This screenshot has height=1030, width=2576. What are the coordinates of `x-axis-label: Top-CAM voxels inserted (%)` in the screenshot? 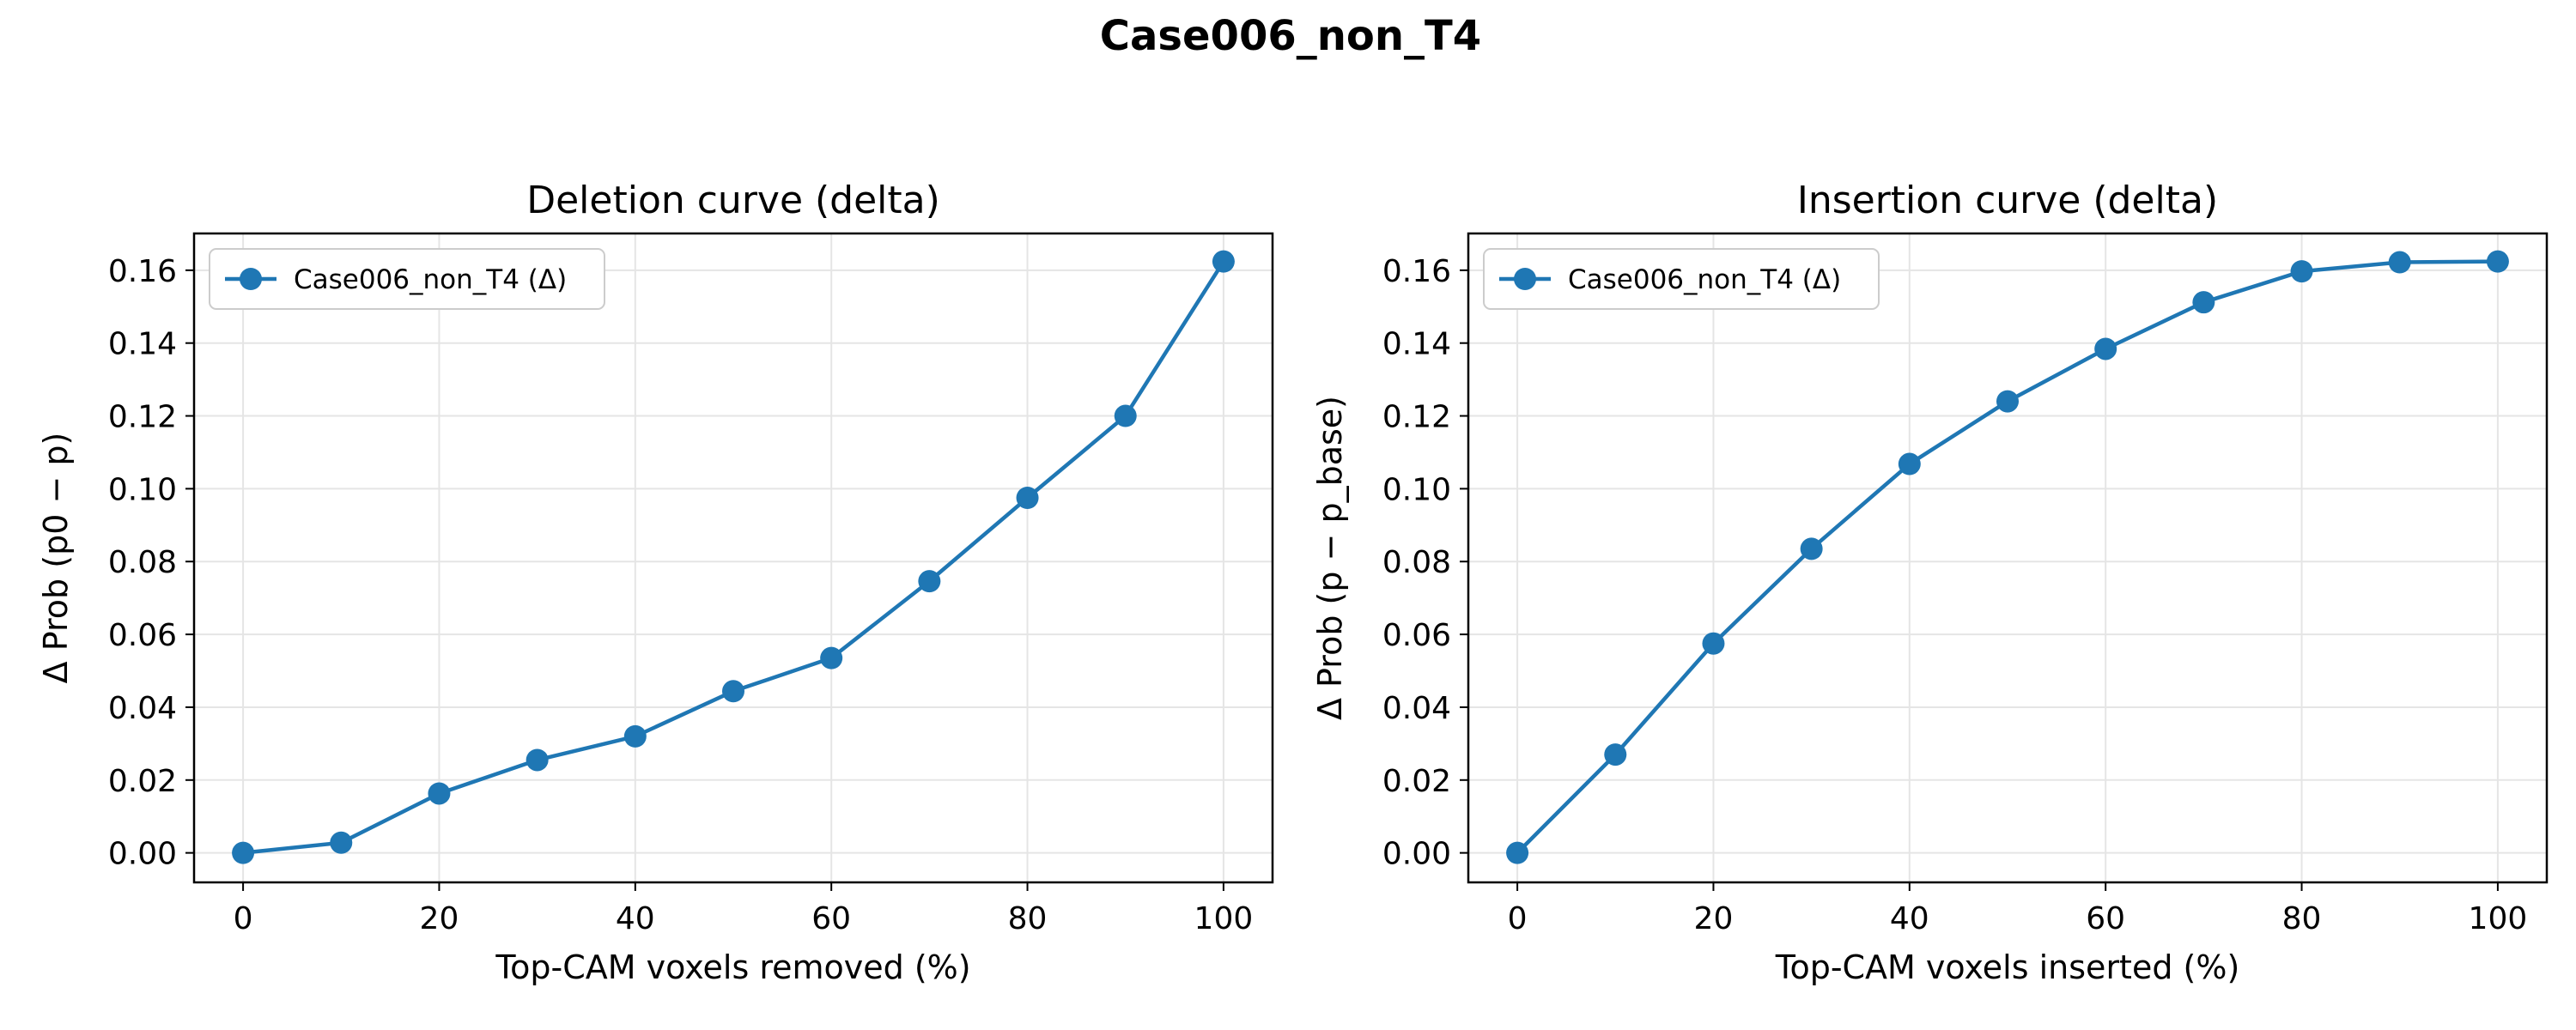 It's located at (2007, 967).